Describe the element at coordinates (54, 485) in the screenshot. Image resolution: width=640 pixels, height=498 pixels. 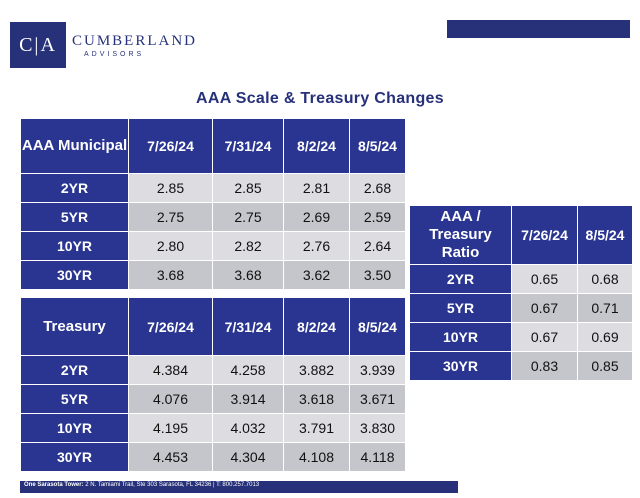
I see `footer-label: One Sarasota Tower:` at that location.